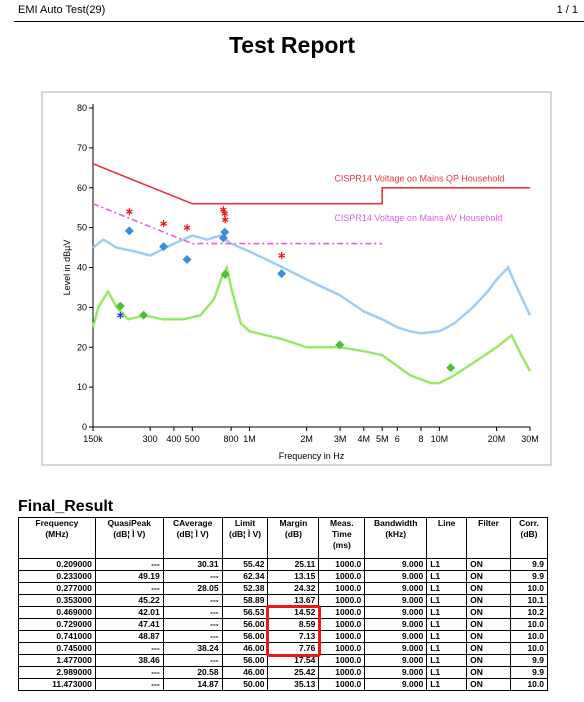 This screenshot has height=702, width=584. I want to click on table-cell: 47.41, so click(129, 624).